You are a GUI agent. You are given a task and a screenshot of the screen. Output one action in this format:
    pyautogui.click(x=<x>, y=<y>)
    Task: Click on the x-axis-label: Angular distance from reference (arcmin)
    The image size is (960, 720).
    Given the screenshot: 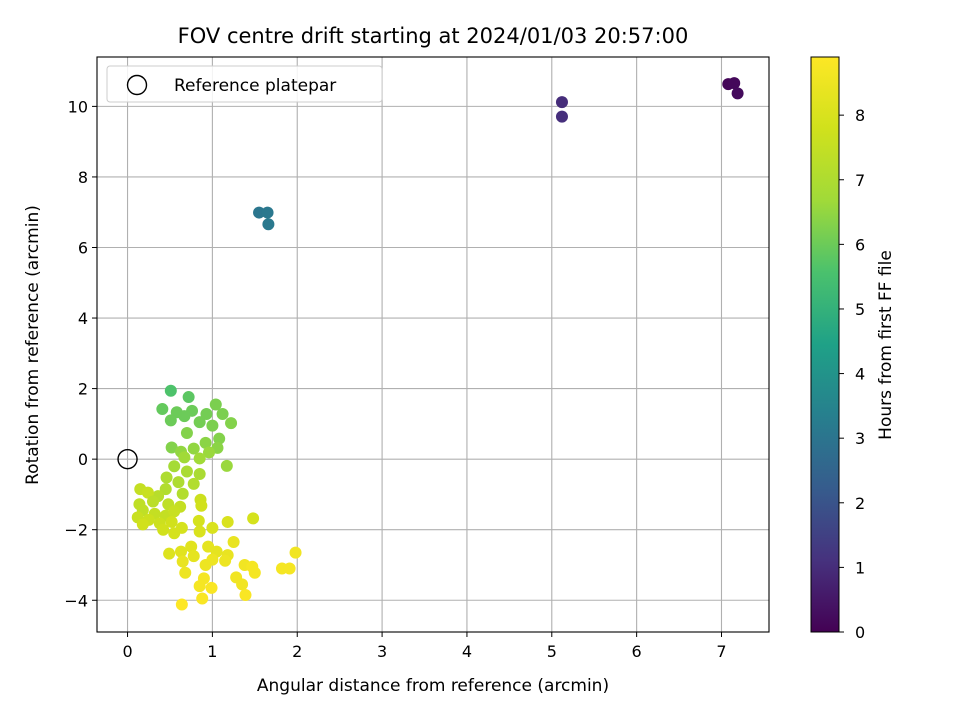 What is the action you would take?
    pyautogui.click(x=433, y=686)
    